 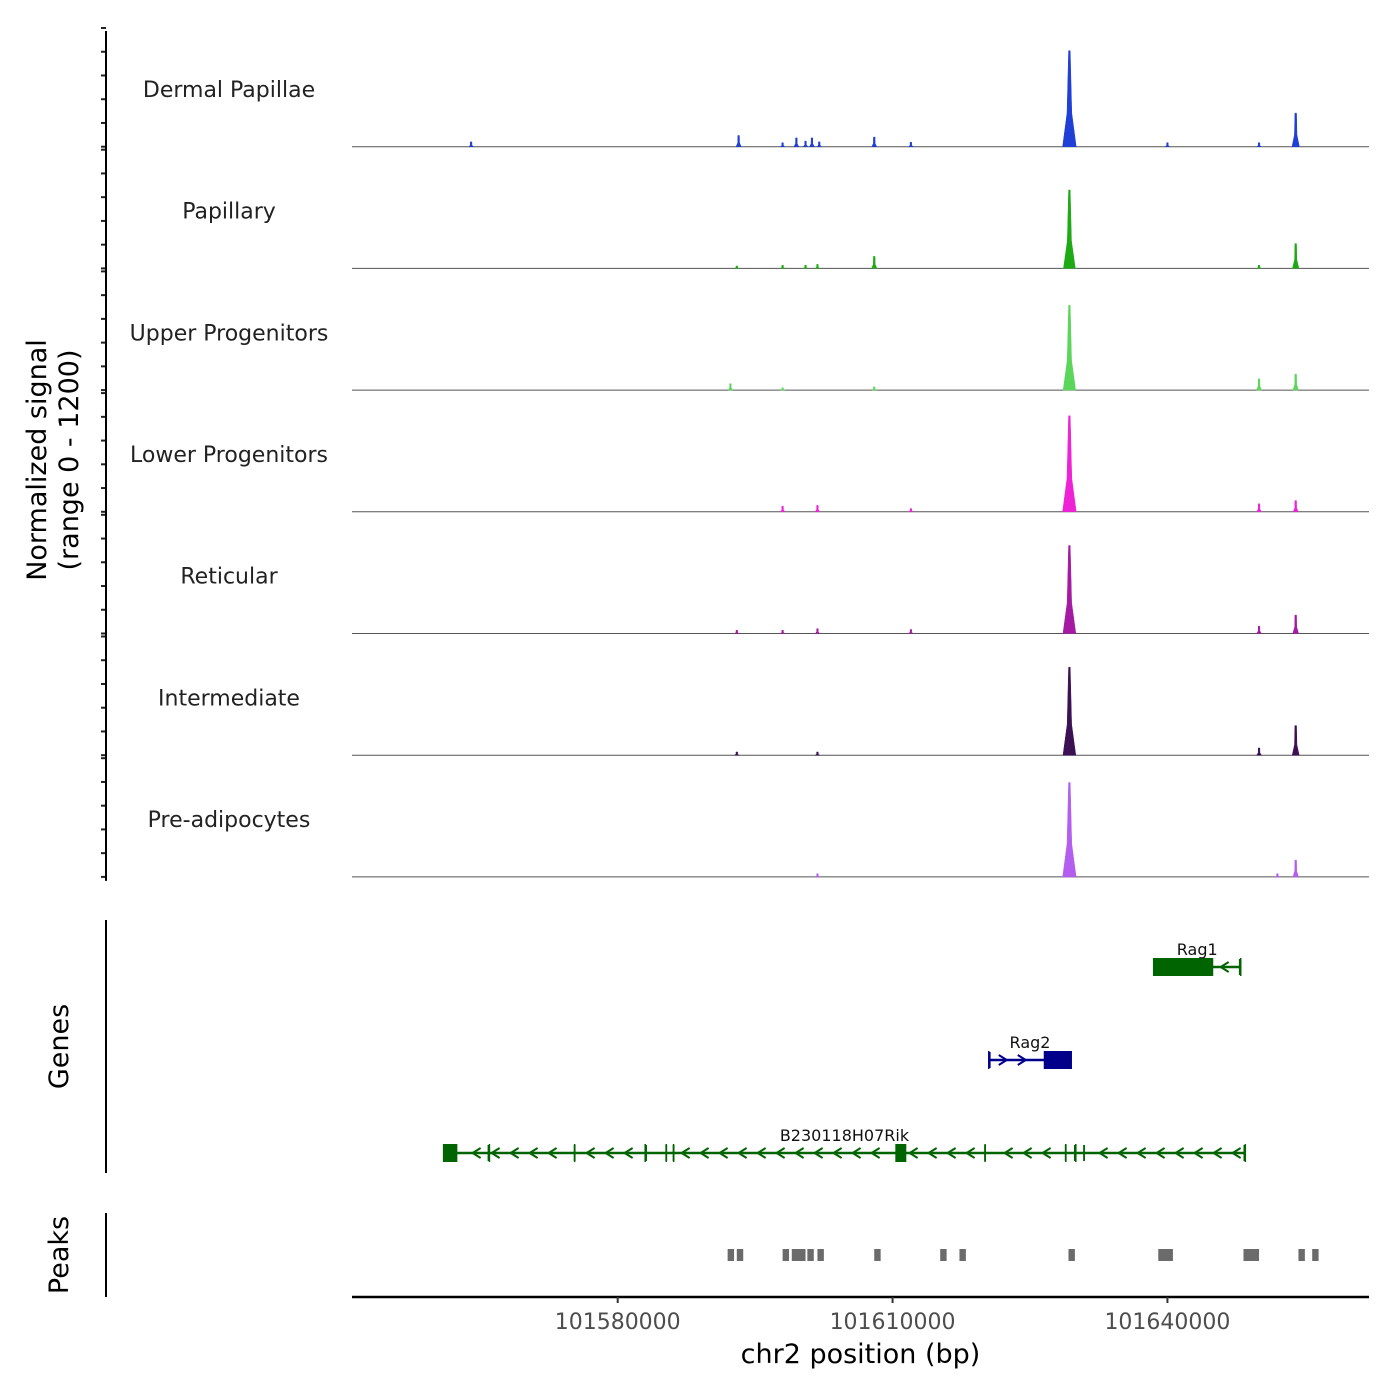 What do you see at coordinates (59, 1046) in the screenshot?
I see `genes-y-title: Genes` at bounding box center [59, 1046].